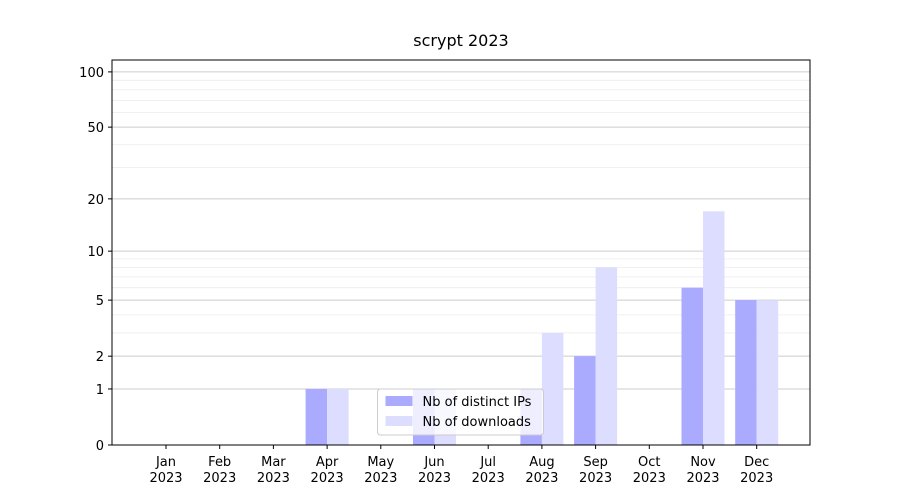  Describe the element at coordinates (327, 470) in the screenshot. I see `x-tick-label: Apr 2023` at that location.